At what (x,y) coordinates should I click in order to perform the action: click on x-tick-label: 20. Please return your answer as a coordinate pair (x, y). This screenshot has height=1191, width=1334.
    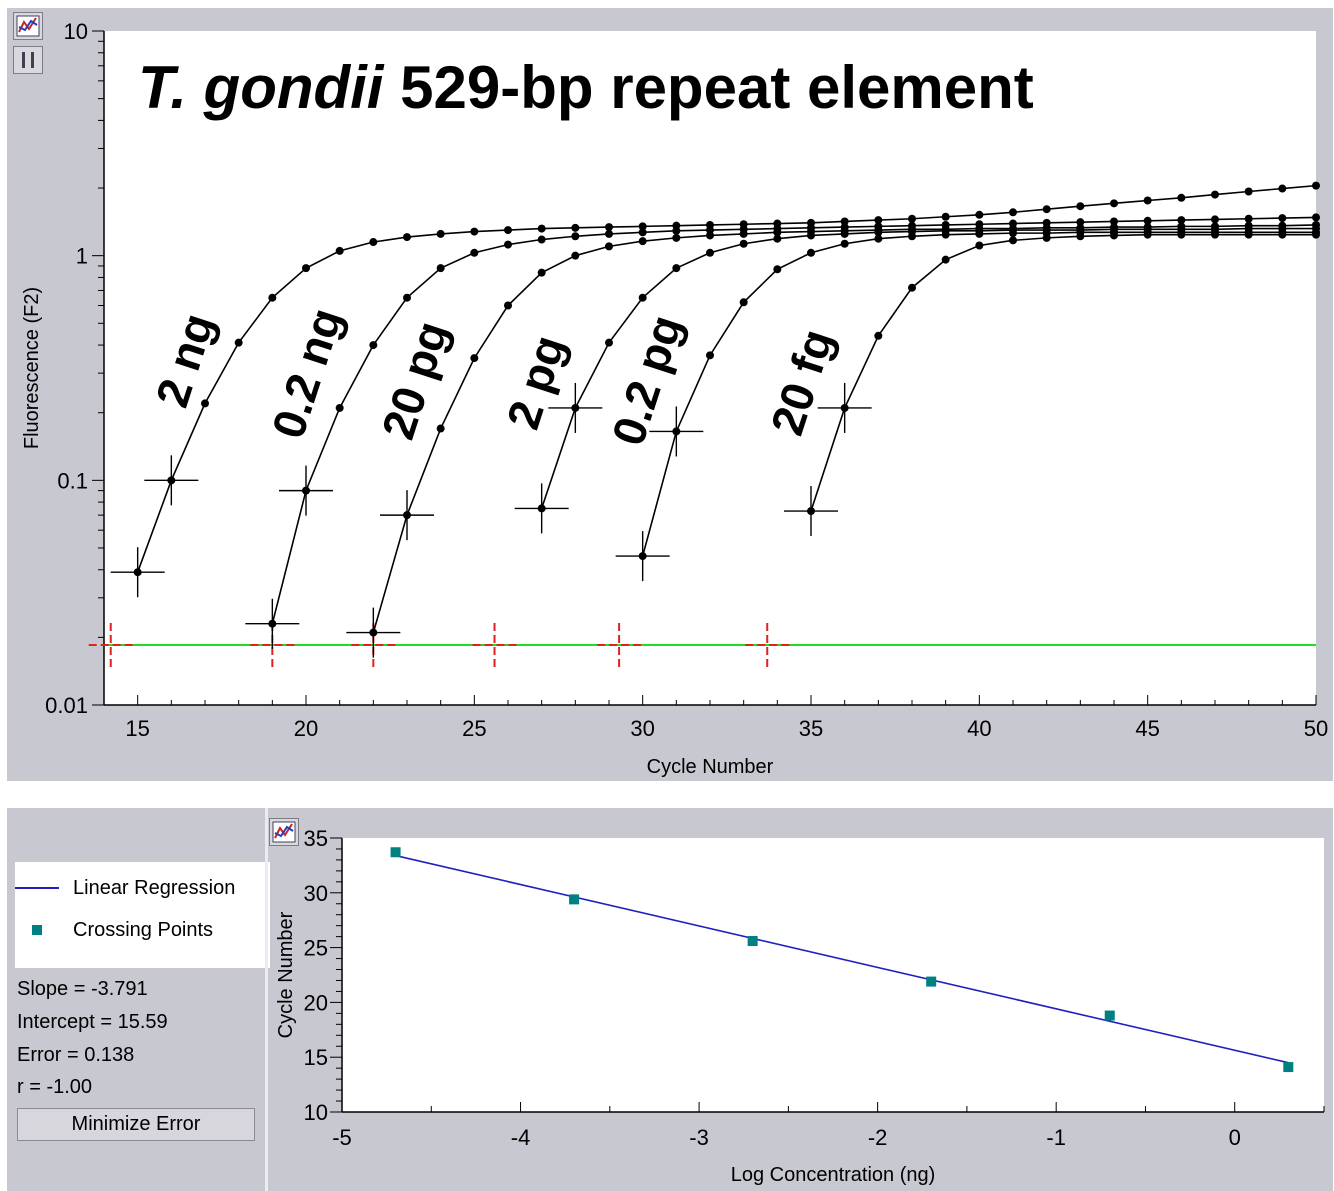
    Looking at the image, I should click on (306, 728).